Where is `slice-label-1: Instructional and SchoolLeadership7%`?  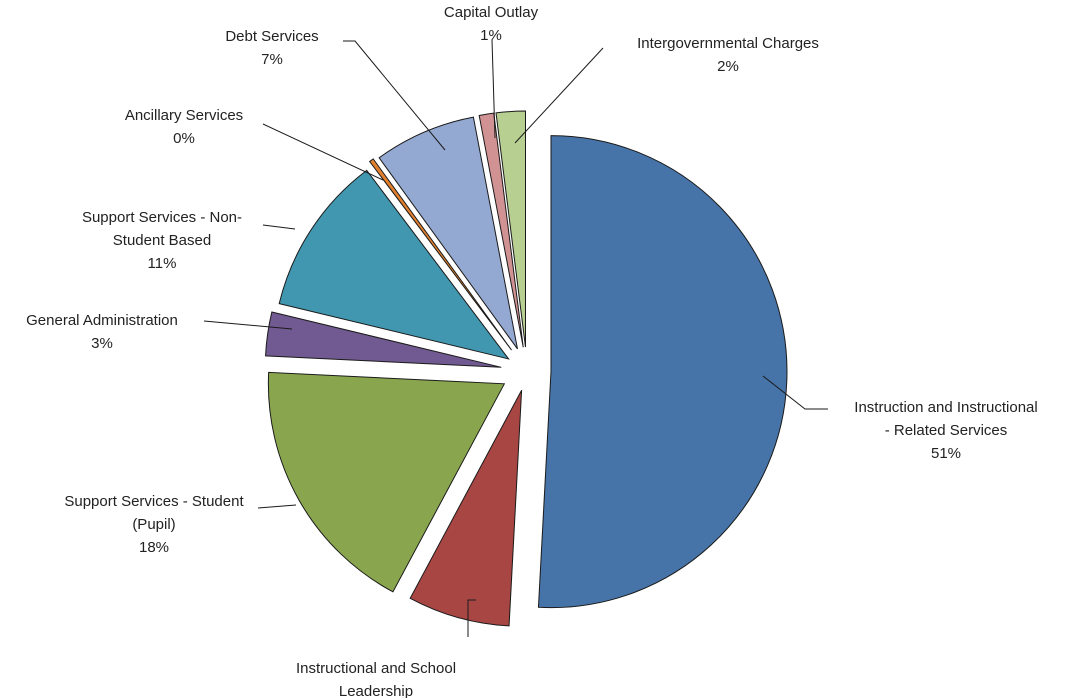 slice-label-1: Instructional and SchoolLeadership7% is located at coordinates (376, 679).